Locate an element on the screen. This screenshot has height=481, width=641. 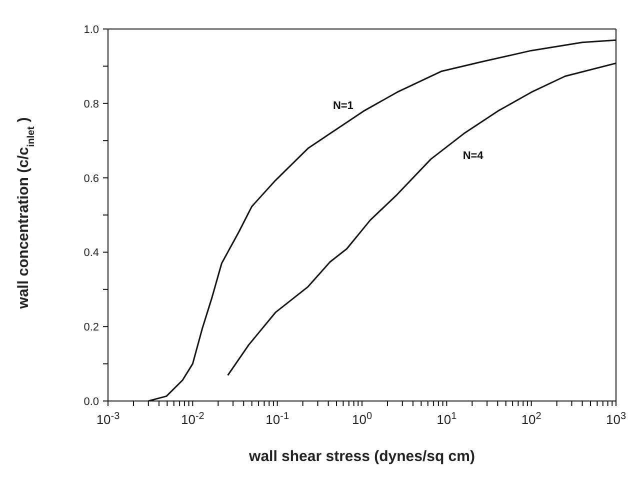
x-tick-label: 10$^{2}$ is located at coordinates (531, 418).